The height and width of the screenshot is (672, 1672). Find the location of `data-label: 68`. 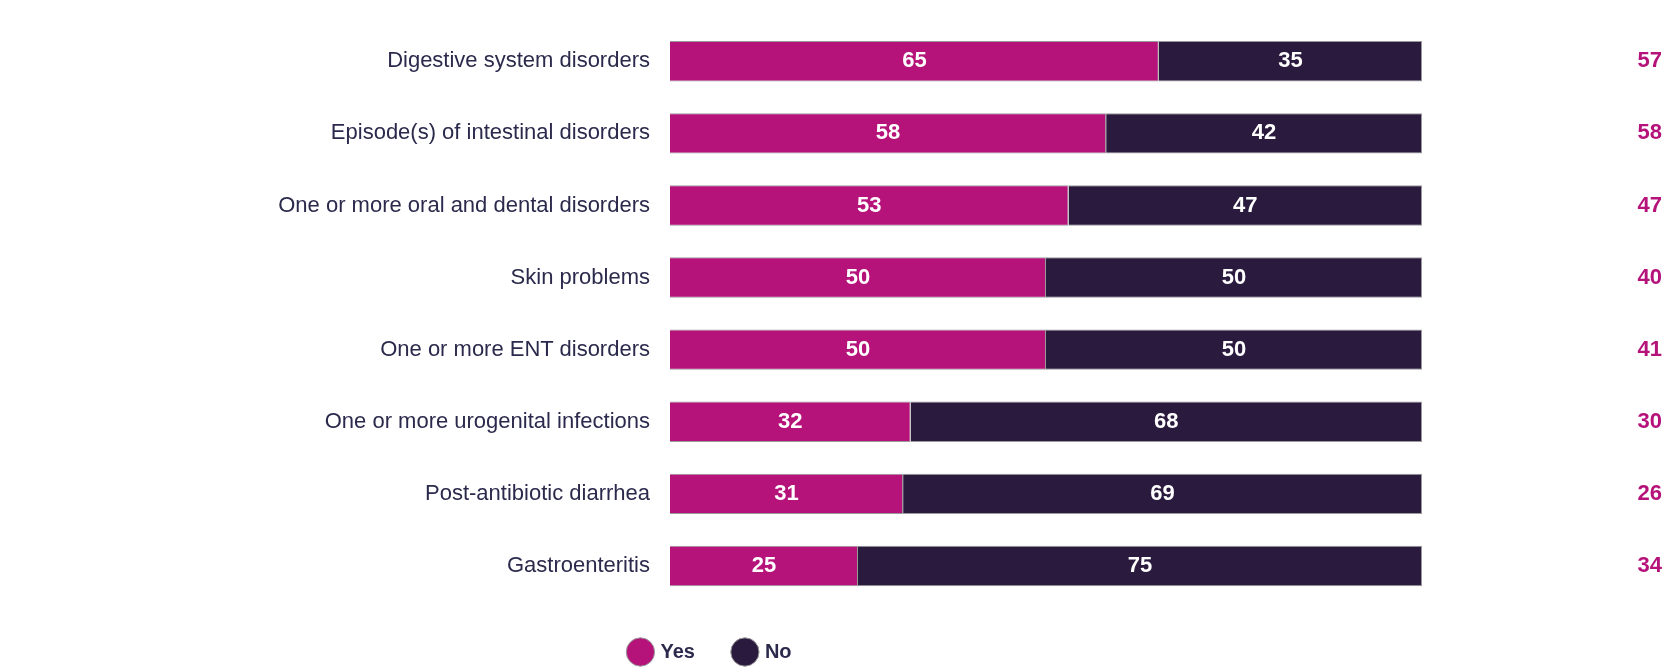

data-label: 68 is located at coordinates (1166, 420).